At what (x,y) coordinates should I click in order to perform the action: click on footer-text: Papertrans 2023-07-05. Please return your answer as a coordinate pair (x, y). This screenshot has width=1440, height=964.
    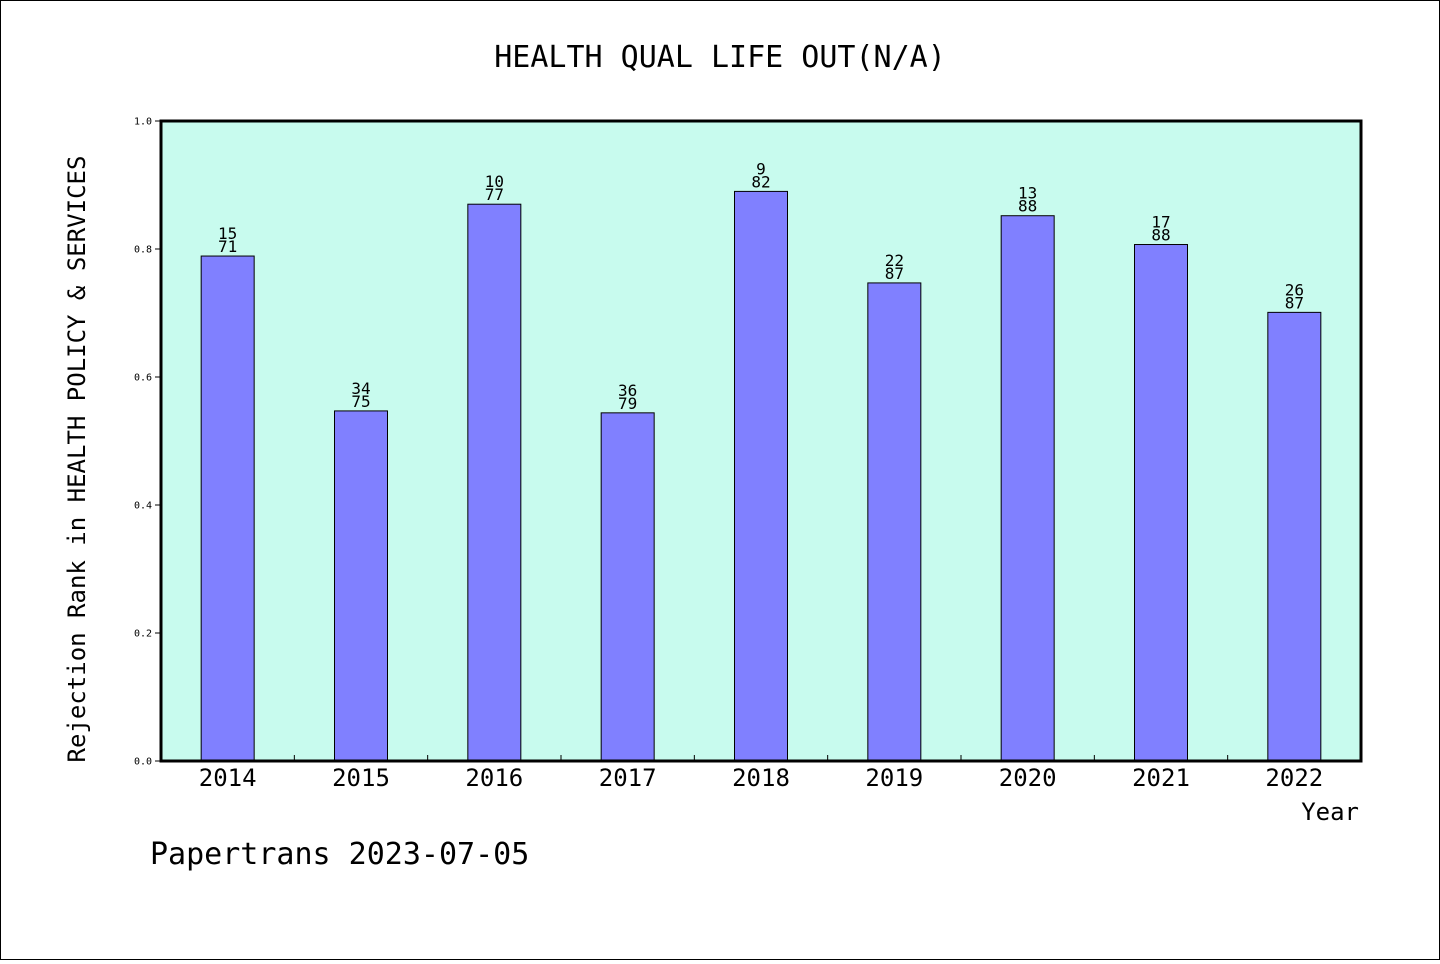
    Looking at the image, I should click on (339, 854).